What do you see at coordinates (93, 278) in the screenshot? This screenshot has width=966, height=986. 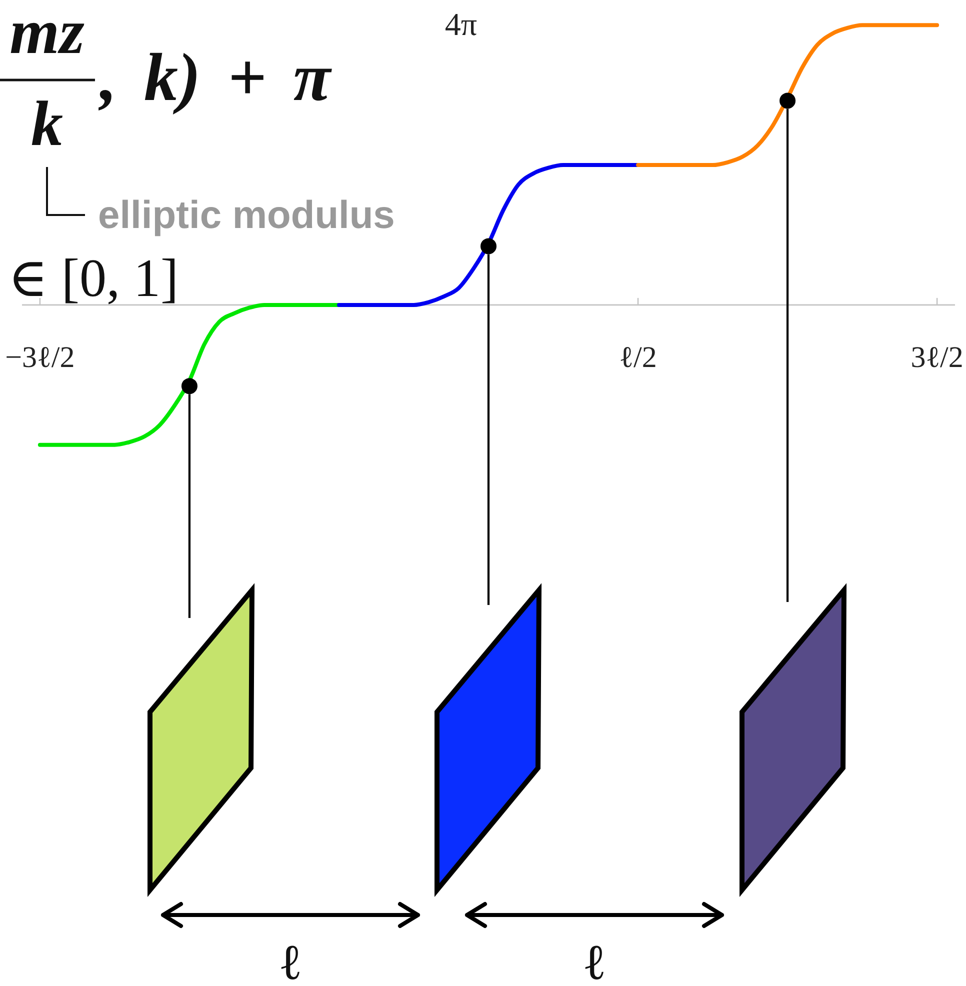 I see `annotation: ∈ [0, 1]` at bounding box center [93, 278].